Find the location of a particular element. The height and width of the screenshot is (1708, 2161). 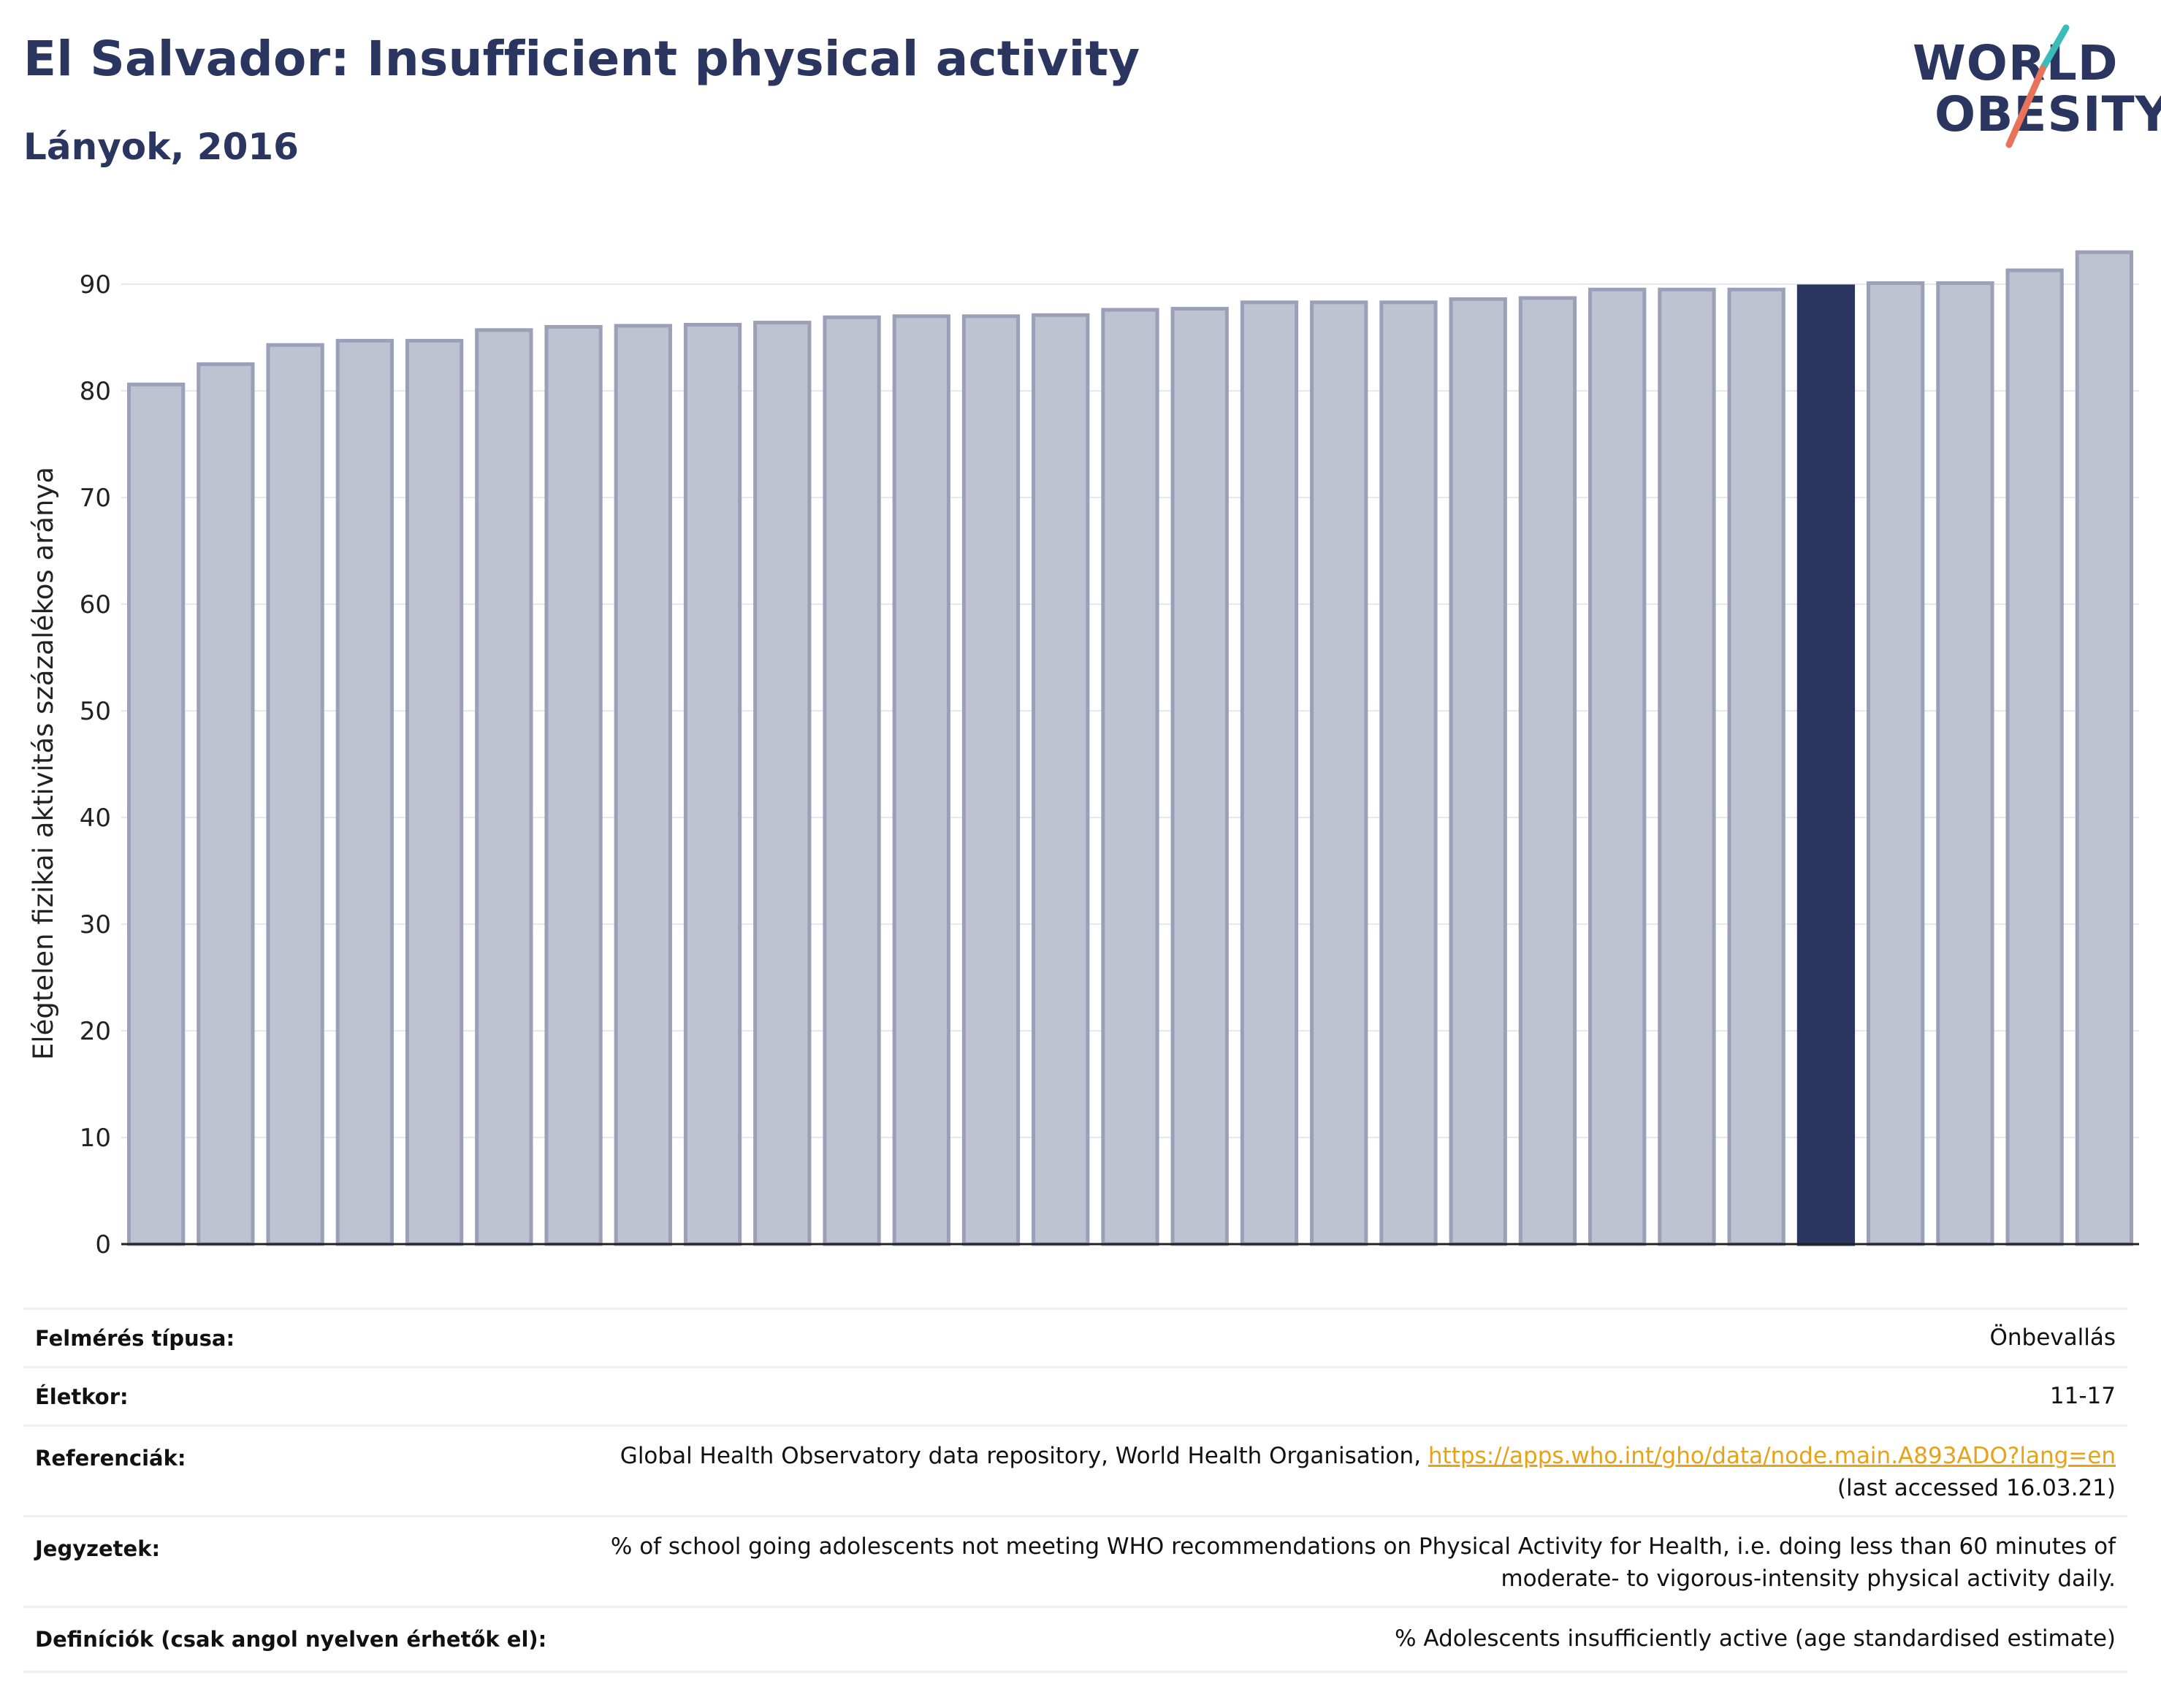

age-label: Életkor: is located at coordinates (82, 1396).